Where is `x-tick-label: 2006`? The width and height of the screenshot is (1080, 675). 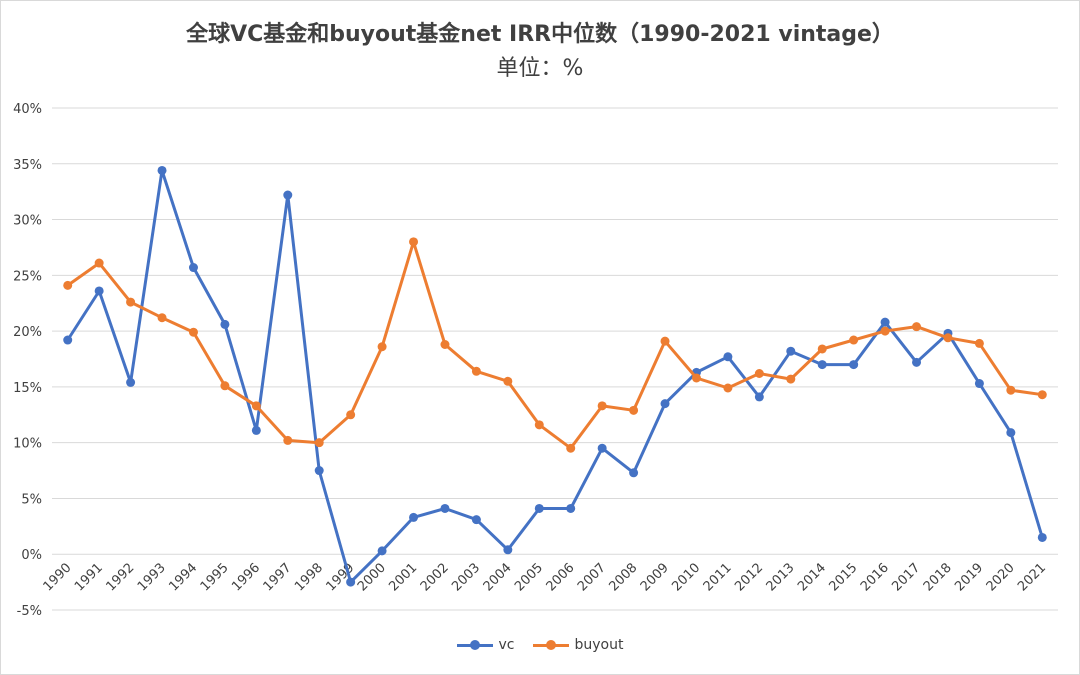
x-tick-label: 2006 is located at coordinates (561, 577).